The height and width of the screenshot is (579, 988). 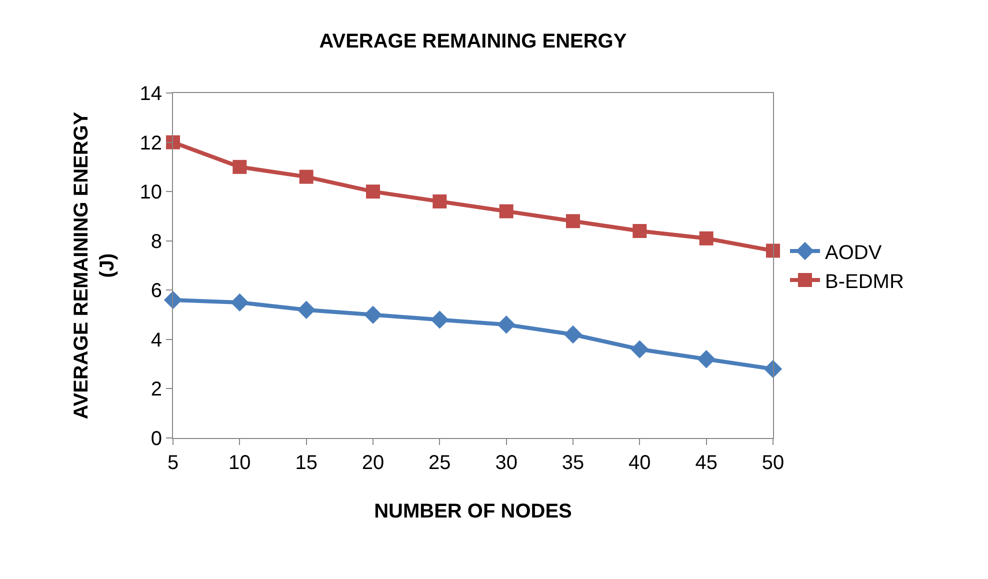 I want to click on x-tick-label: 45, so click(x=706, y=463).